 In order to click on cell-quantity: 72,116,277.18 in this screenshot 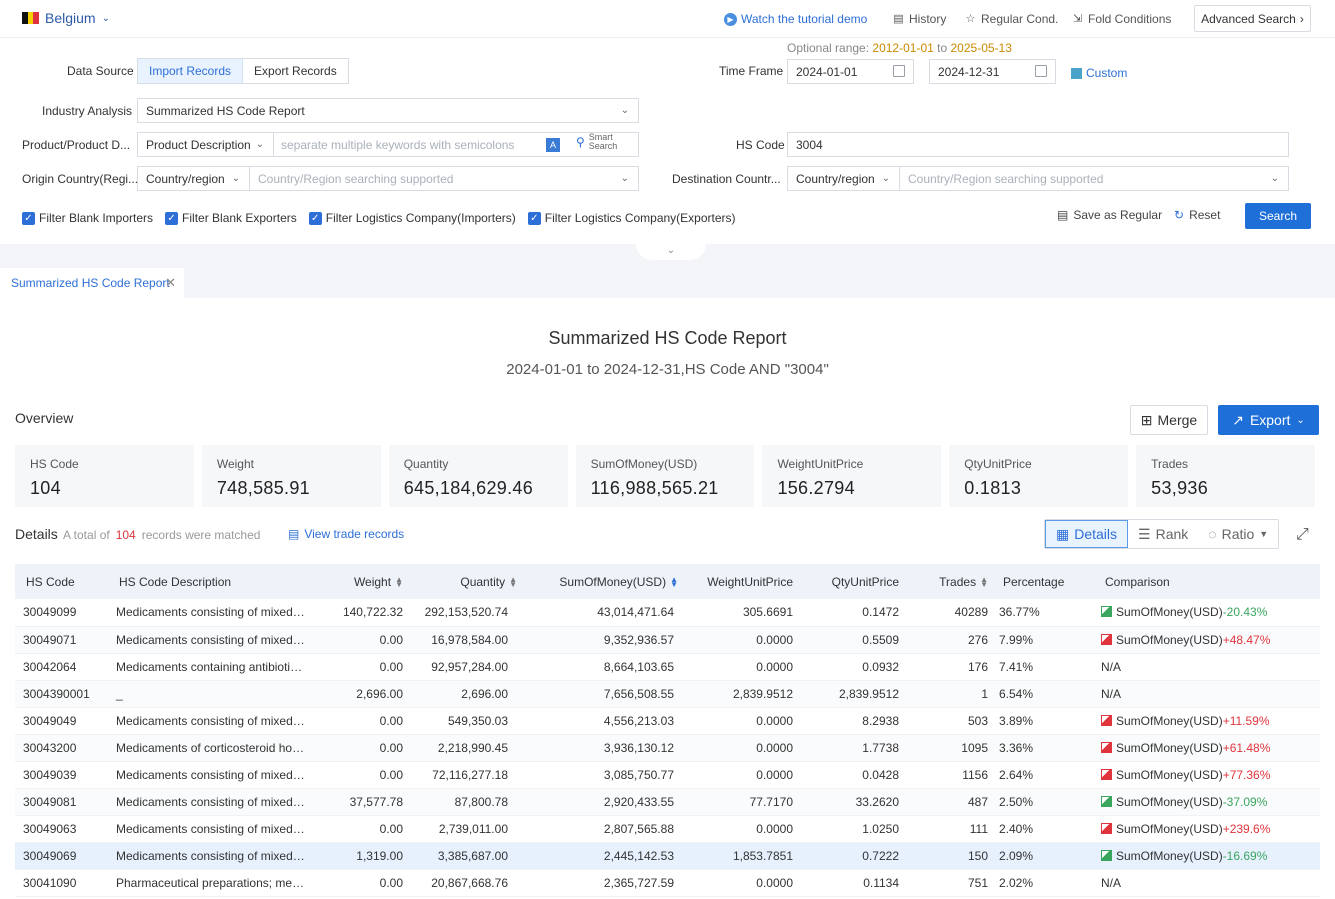, I will do `click(465, 775)`.